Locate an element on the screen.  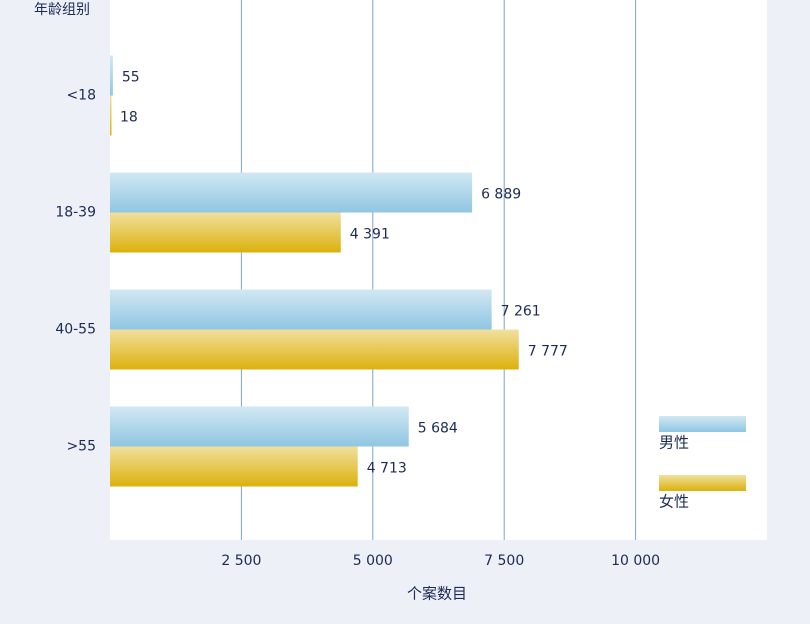
value-label: 4 391 is located at coordinates (370, 235).